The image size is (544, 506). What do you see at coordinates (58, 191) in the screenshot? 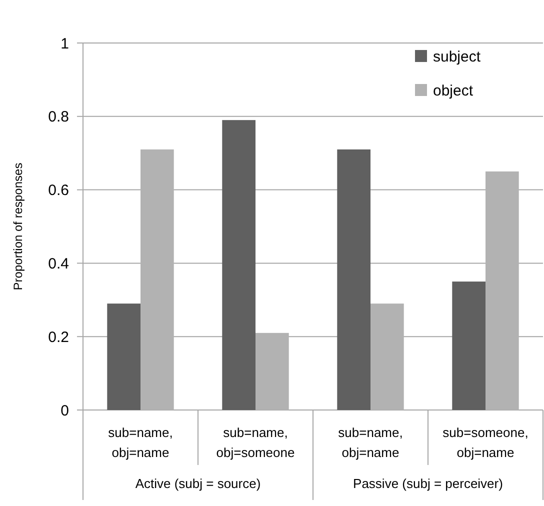
I see `y-tick-label: 0.6` at bounding box center [58, 191].